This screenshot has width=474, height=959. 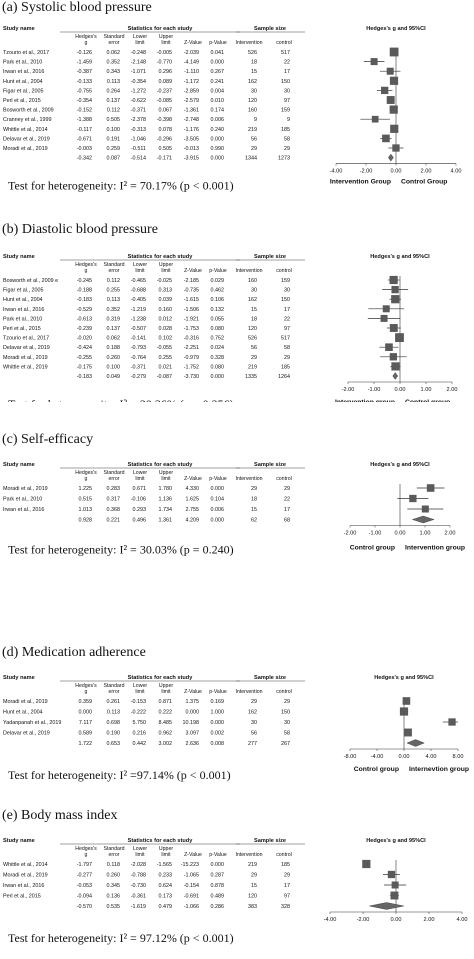 What do you see at coordinates (218, 339) in the screenshot?
I see `study-value: 0.752` at bounding box center [218, 339].